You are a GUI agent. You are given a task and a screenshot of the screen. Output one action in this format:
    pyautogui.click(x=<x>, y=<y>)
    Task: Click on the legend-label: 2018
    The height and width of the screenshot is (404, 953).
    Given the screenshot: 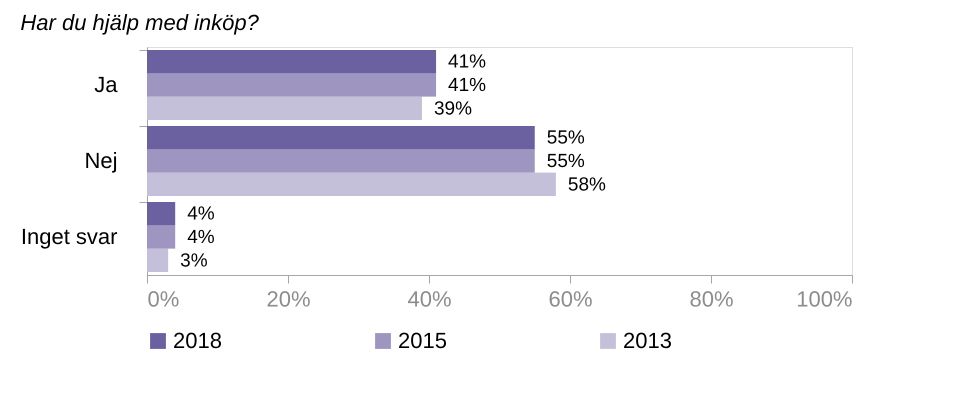 What is the action you would take?
    pyautogui.click(x=197, y=340)
    